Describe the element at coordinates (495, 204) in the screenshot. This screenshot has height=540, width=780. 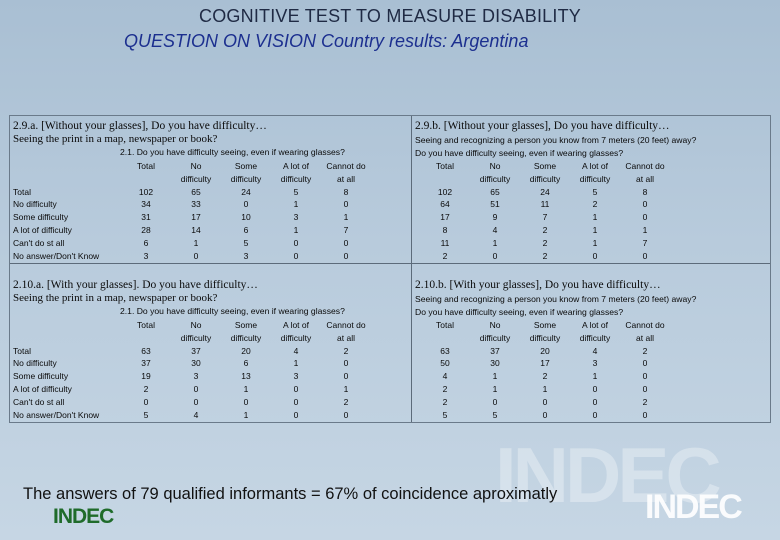
I see `table-cell: 51` at that location.